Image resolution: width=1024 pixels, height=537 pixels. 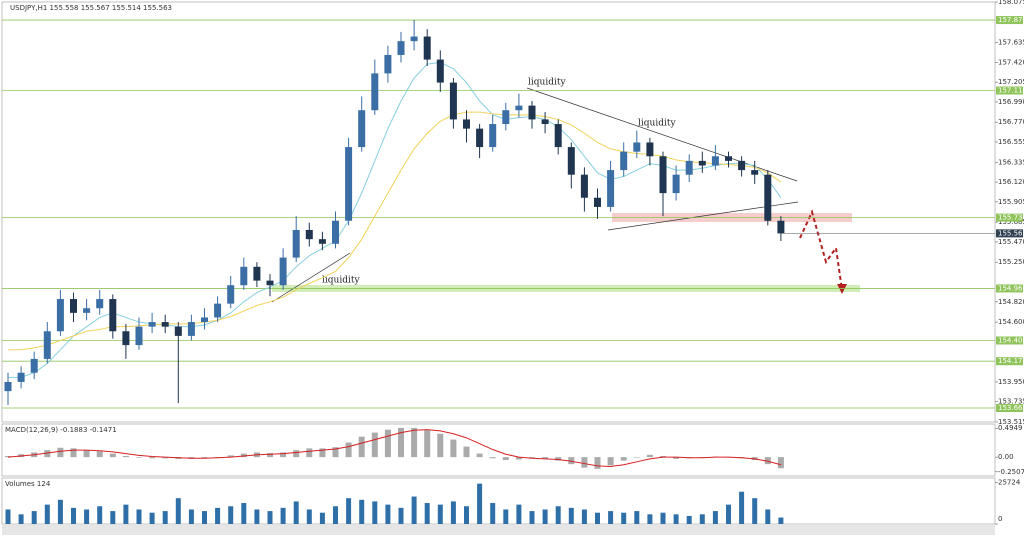 What do you see at coordinates (394, 448) in the screenshot?
I see `macd-signal` at bounding box center [394, 448].